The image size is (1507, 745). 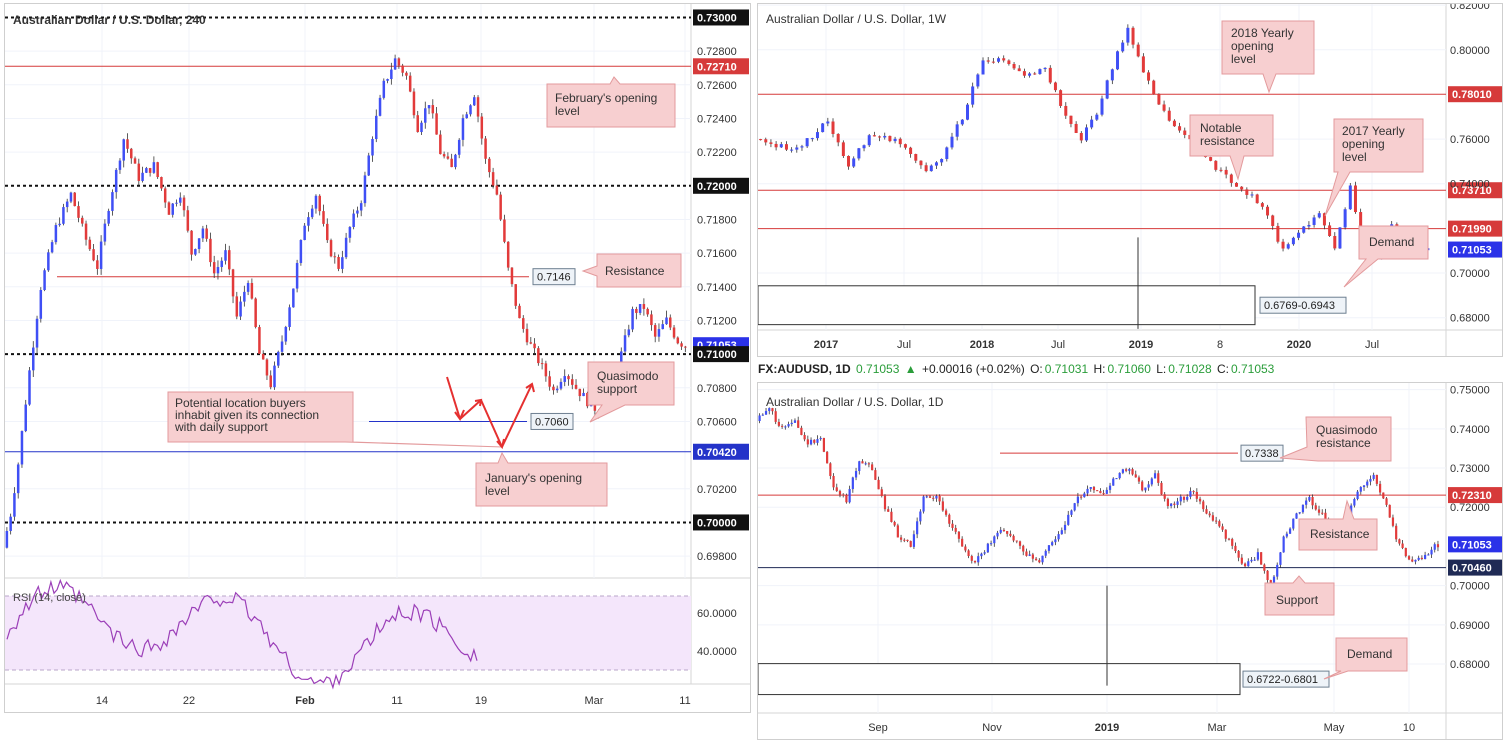 I want to click on annotation-january-line1: January's opening, so click(x=533, y=478).